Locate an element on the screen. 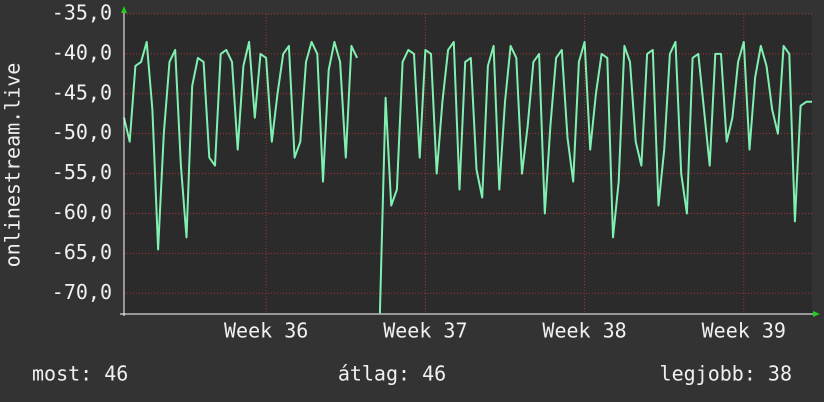 The image size is (824, 402). x-axis-arrow is located at coordinates (816, 314).